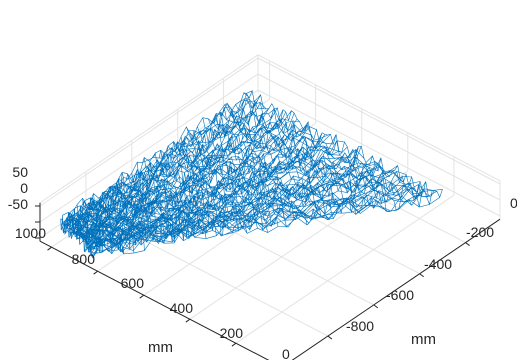 This screenshot has width=517, height=360. I want to click on x-tick-label: 0, so click(513, 203).